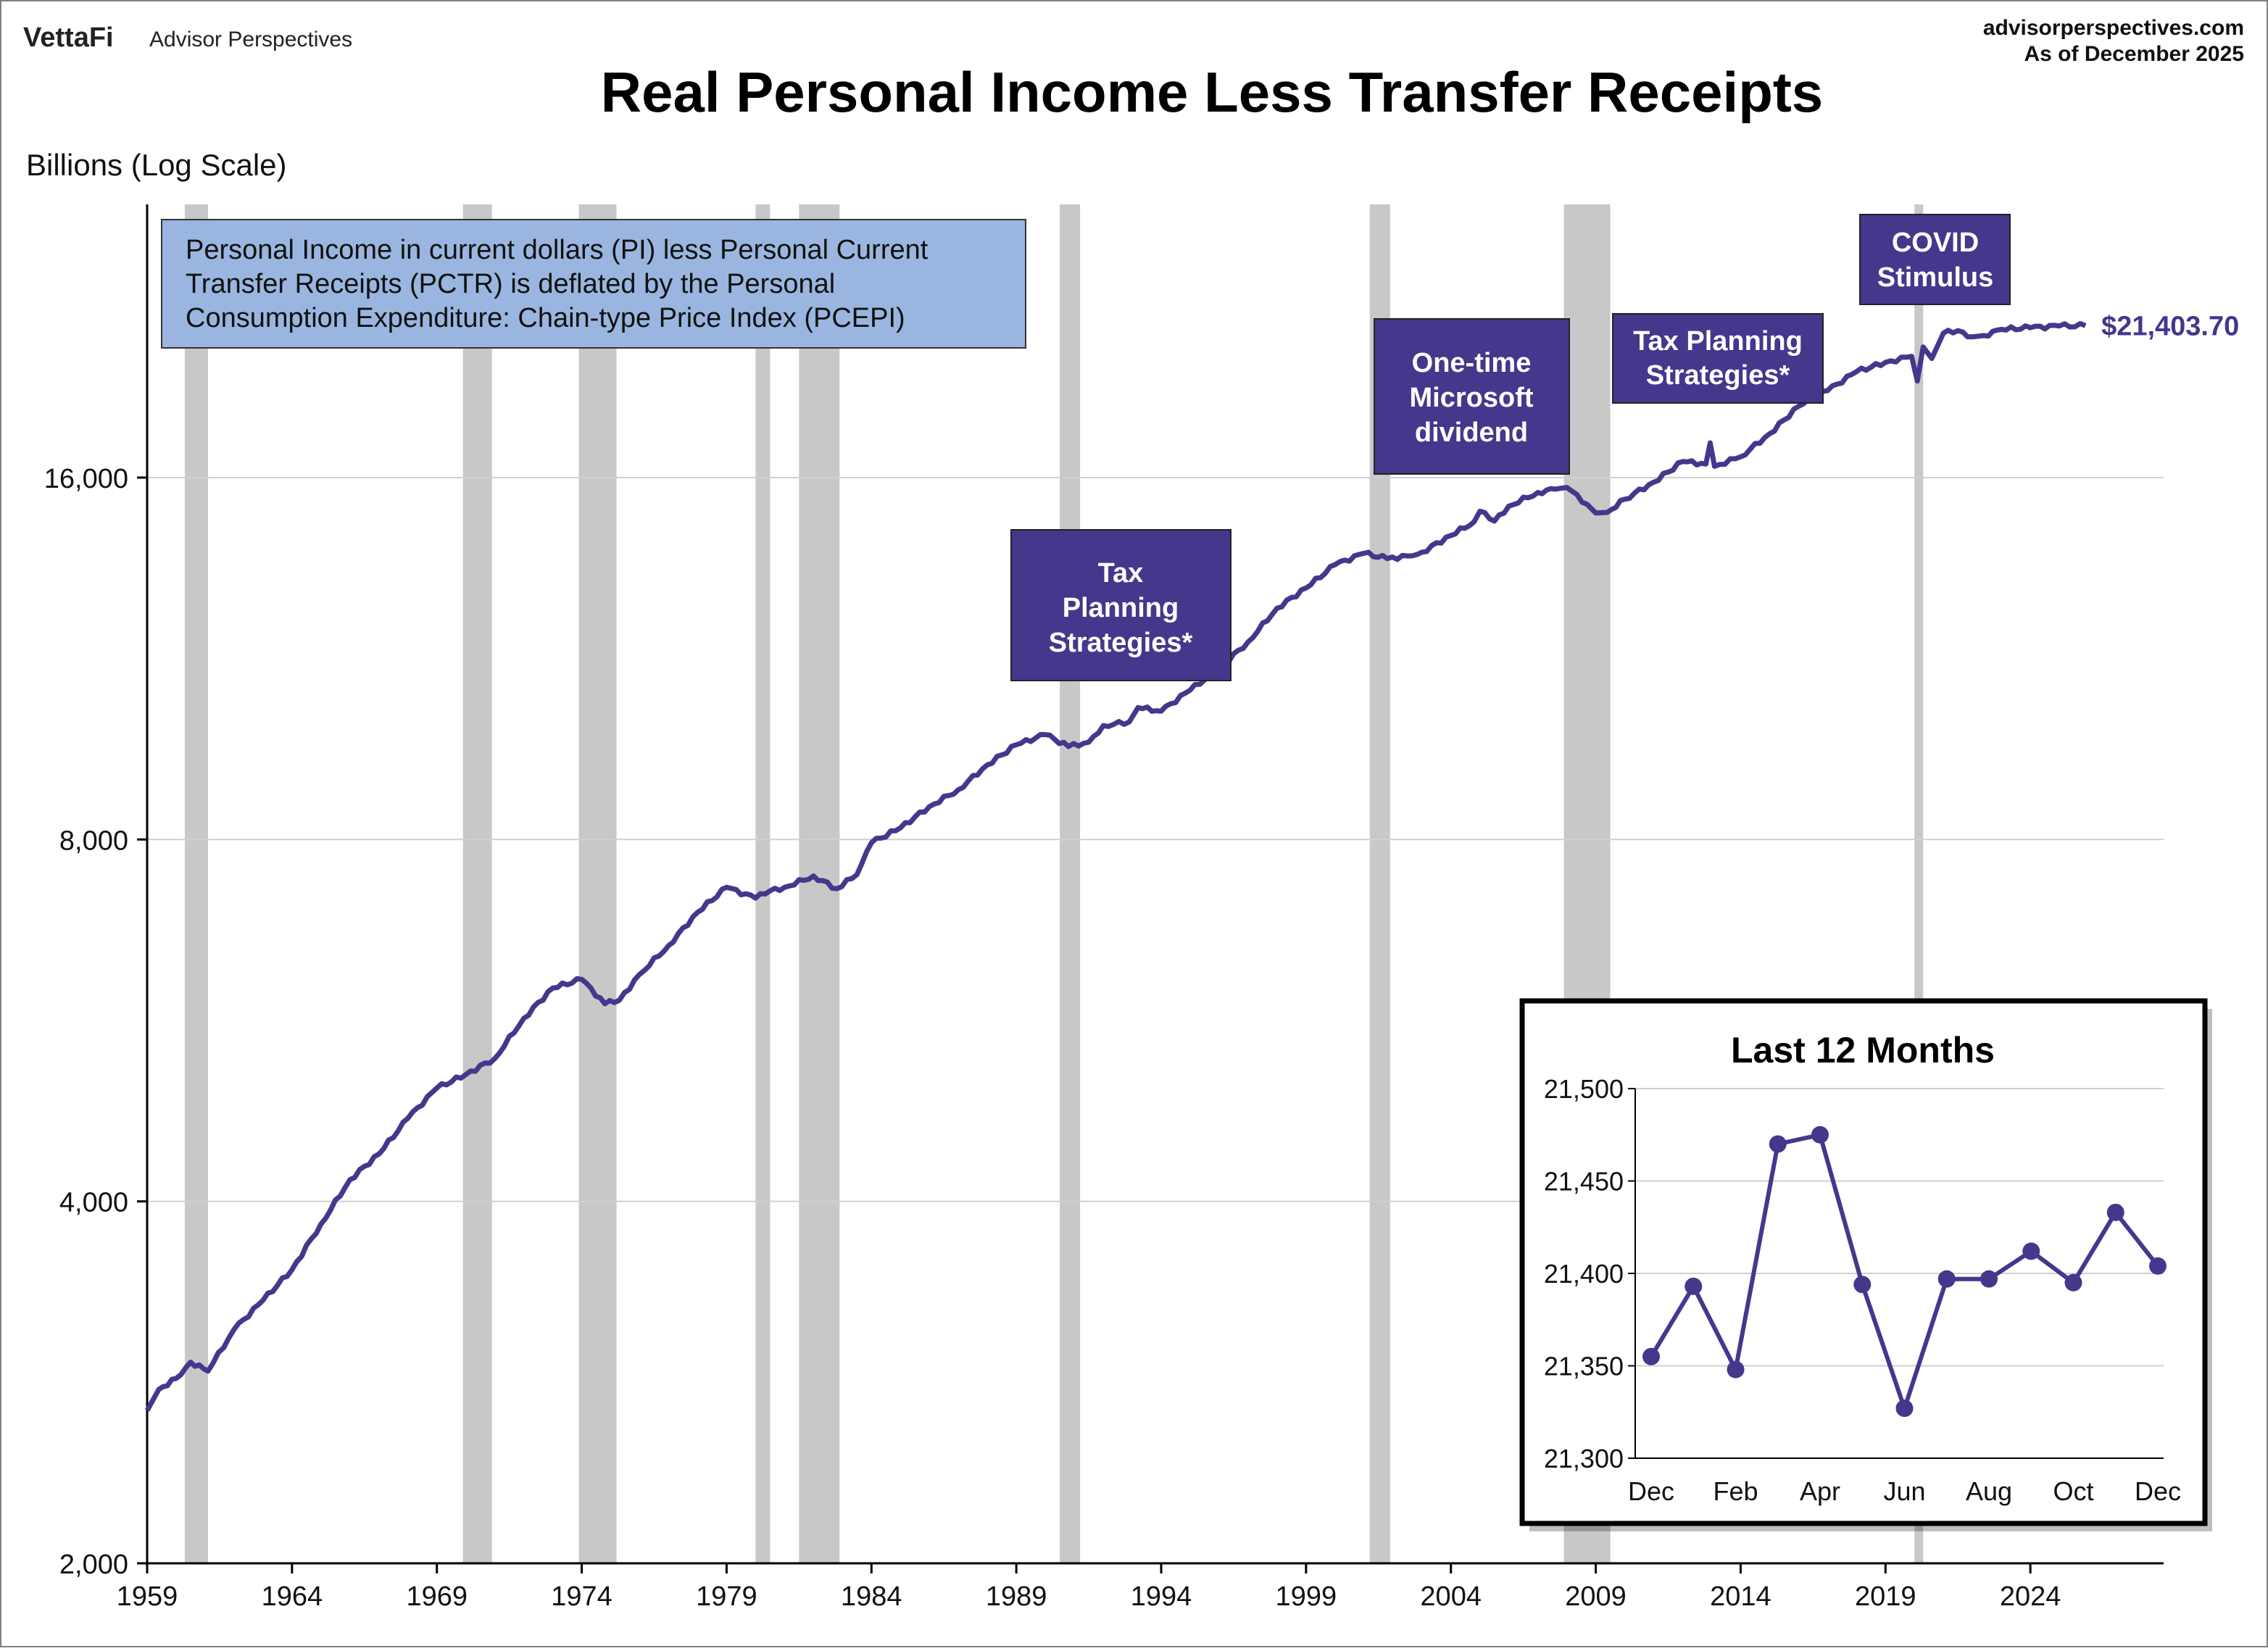  What do you see at coordinates (1471, 432) in the screenshot?
I see `annotation-text: dividend` at bounding box center [1471, 432].